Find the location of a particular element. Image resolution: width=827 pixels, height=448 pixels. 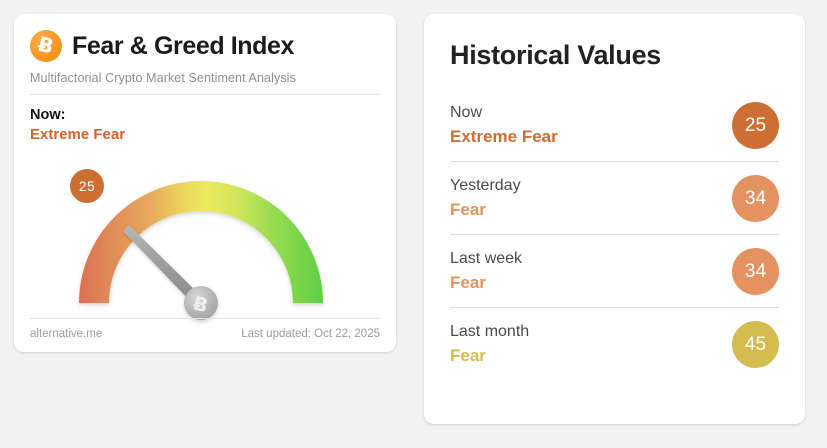

page-title: Fear & Greed Index is located at coordinates (183, 45).